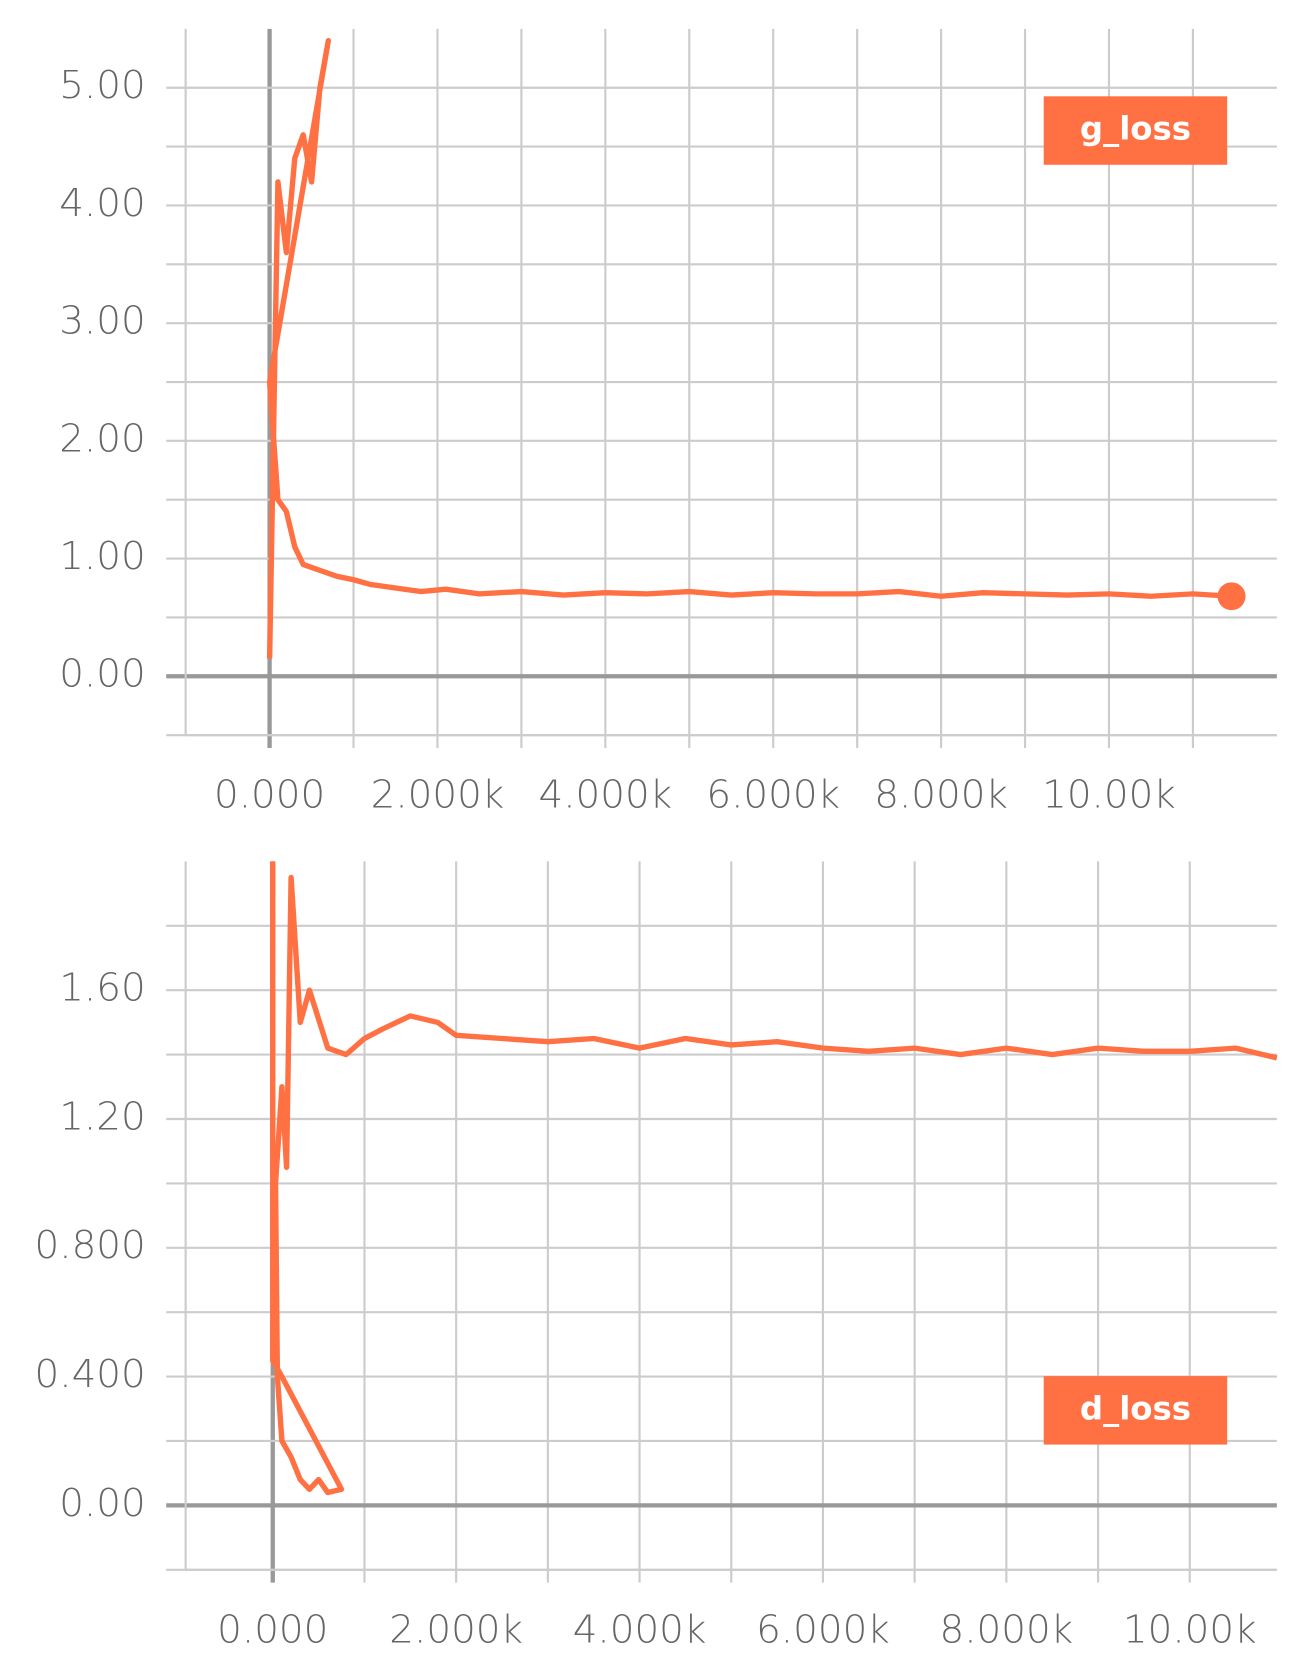 The height and width of the screenshot is (1680, 1306). Describe the element at coordinates (102, 85) in the screenshot. I see `y-tick-label: 5.00` at that location.